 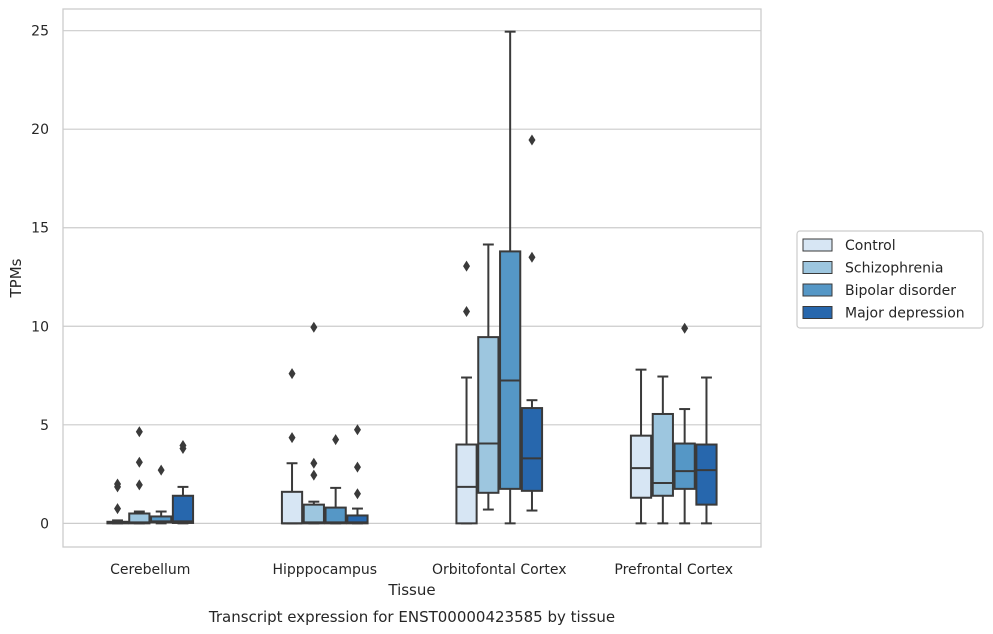 What do you see at coordinates (894, 269) in the screenshot?
I see `legend-label: Schizophrenia` at bounding box center [894, 269].